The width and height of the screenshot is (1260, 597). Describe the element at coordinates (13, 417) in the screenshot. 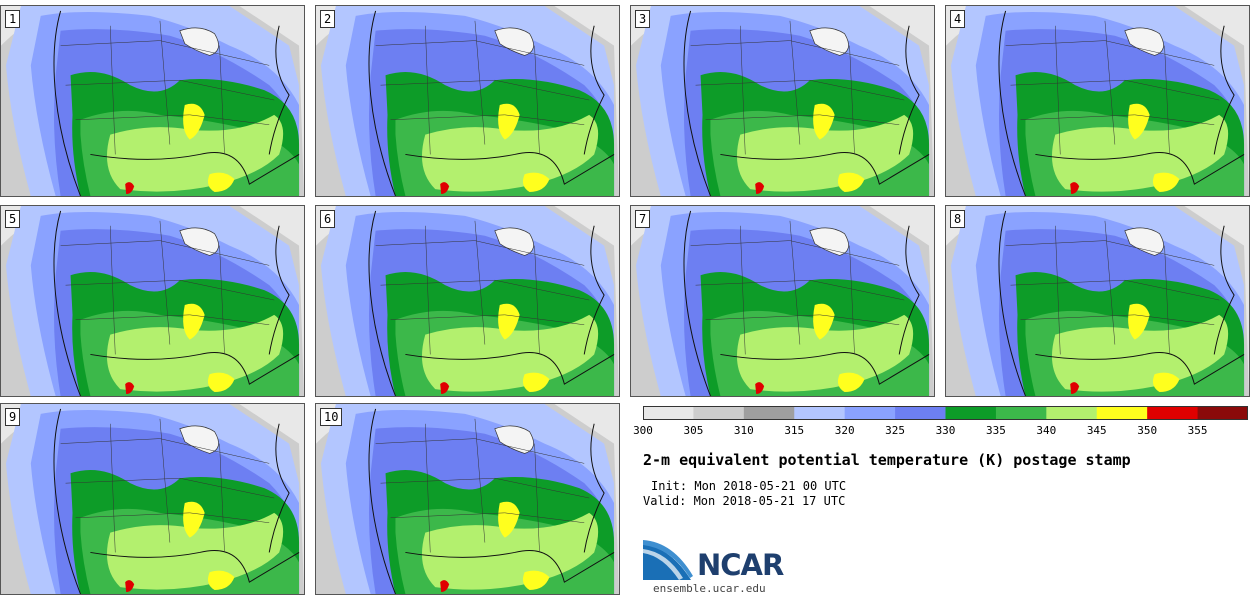

I see `member-label: 9` at that location.